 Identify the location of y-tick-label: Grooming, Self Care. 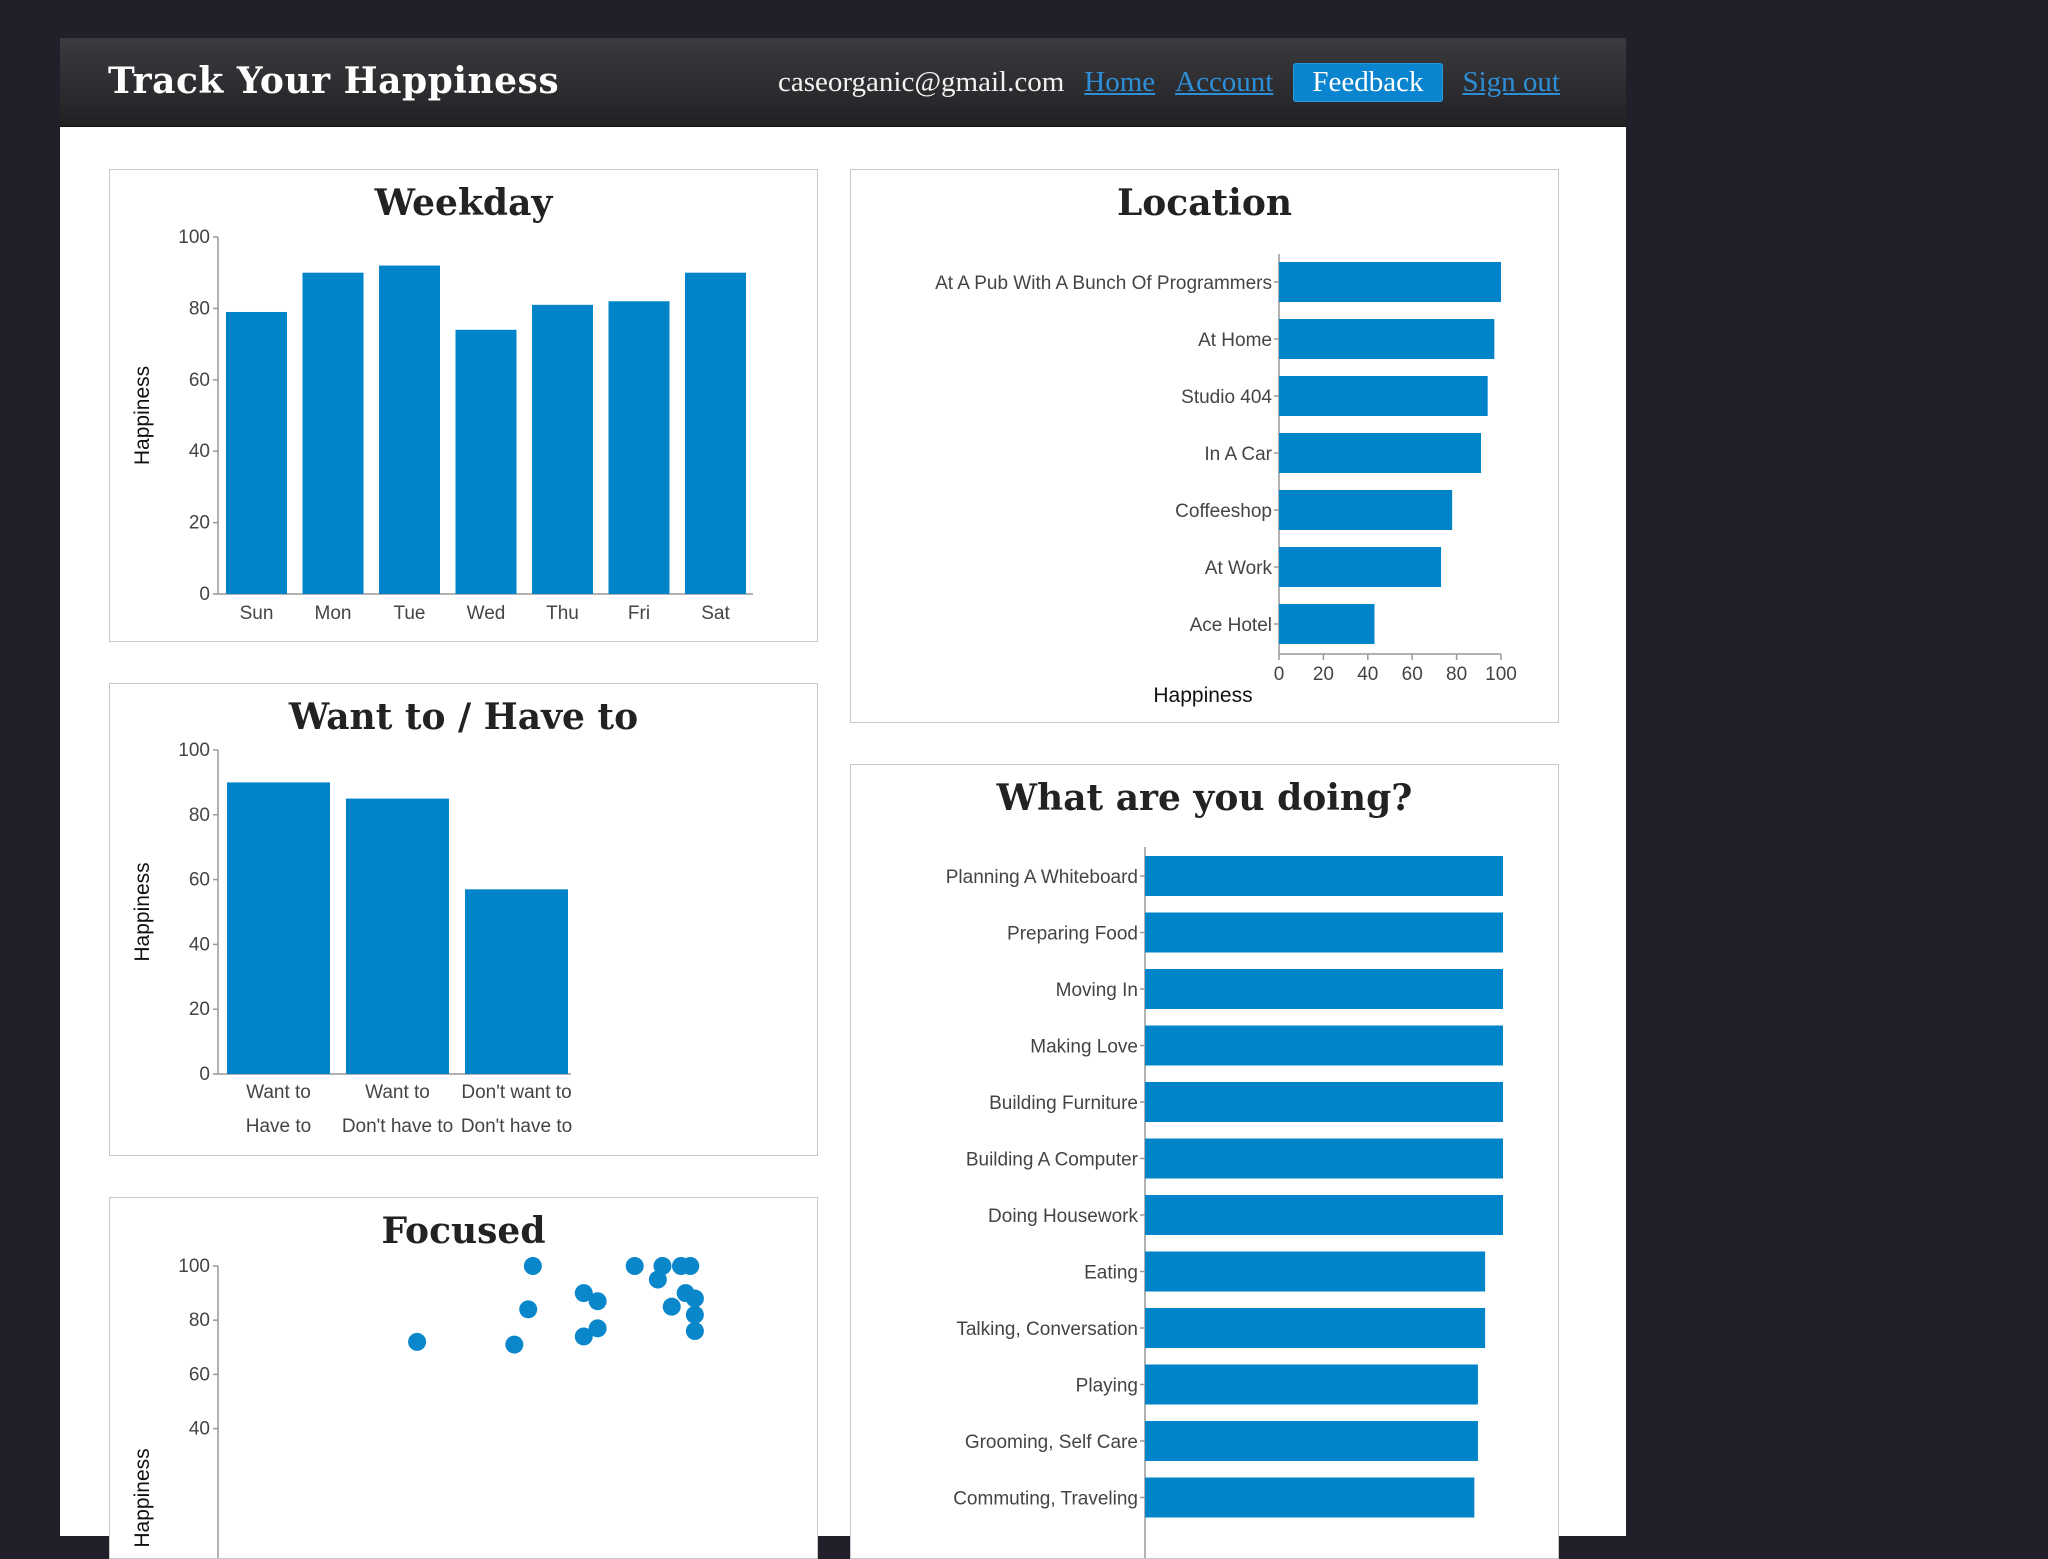
(1051, 1442).